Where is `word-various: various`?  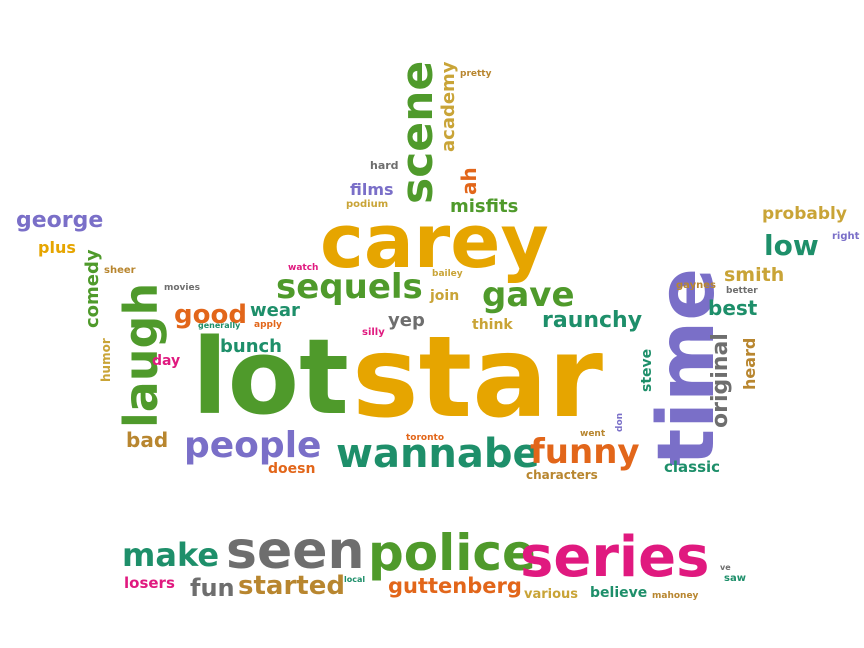 word-various: various is located at coordinates (551, 594).